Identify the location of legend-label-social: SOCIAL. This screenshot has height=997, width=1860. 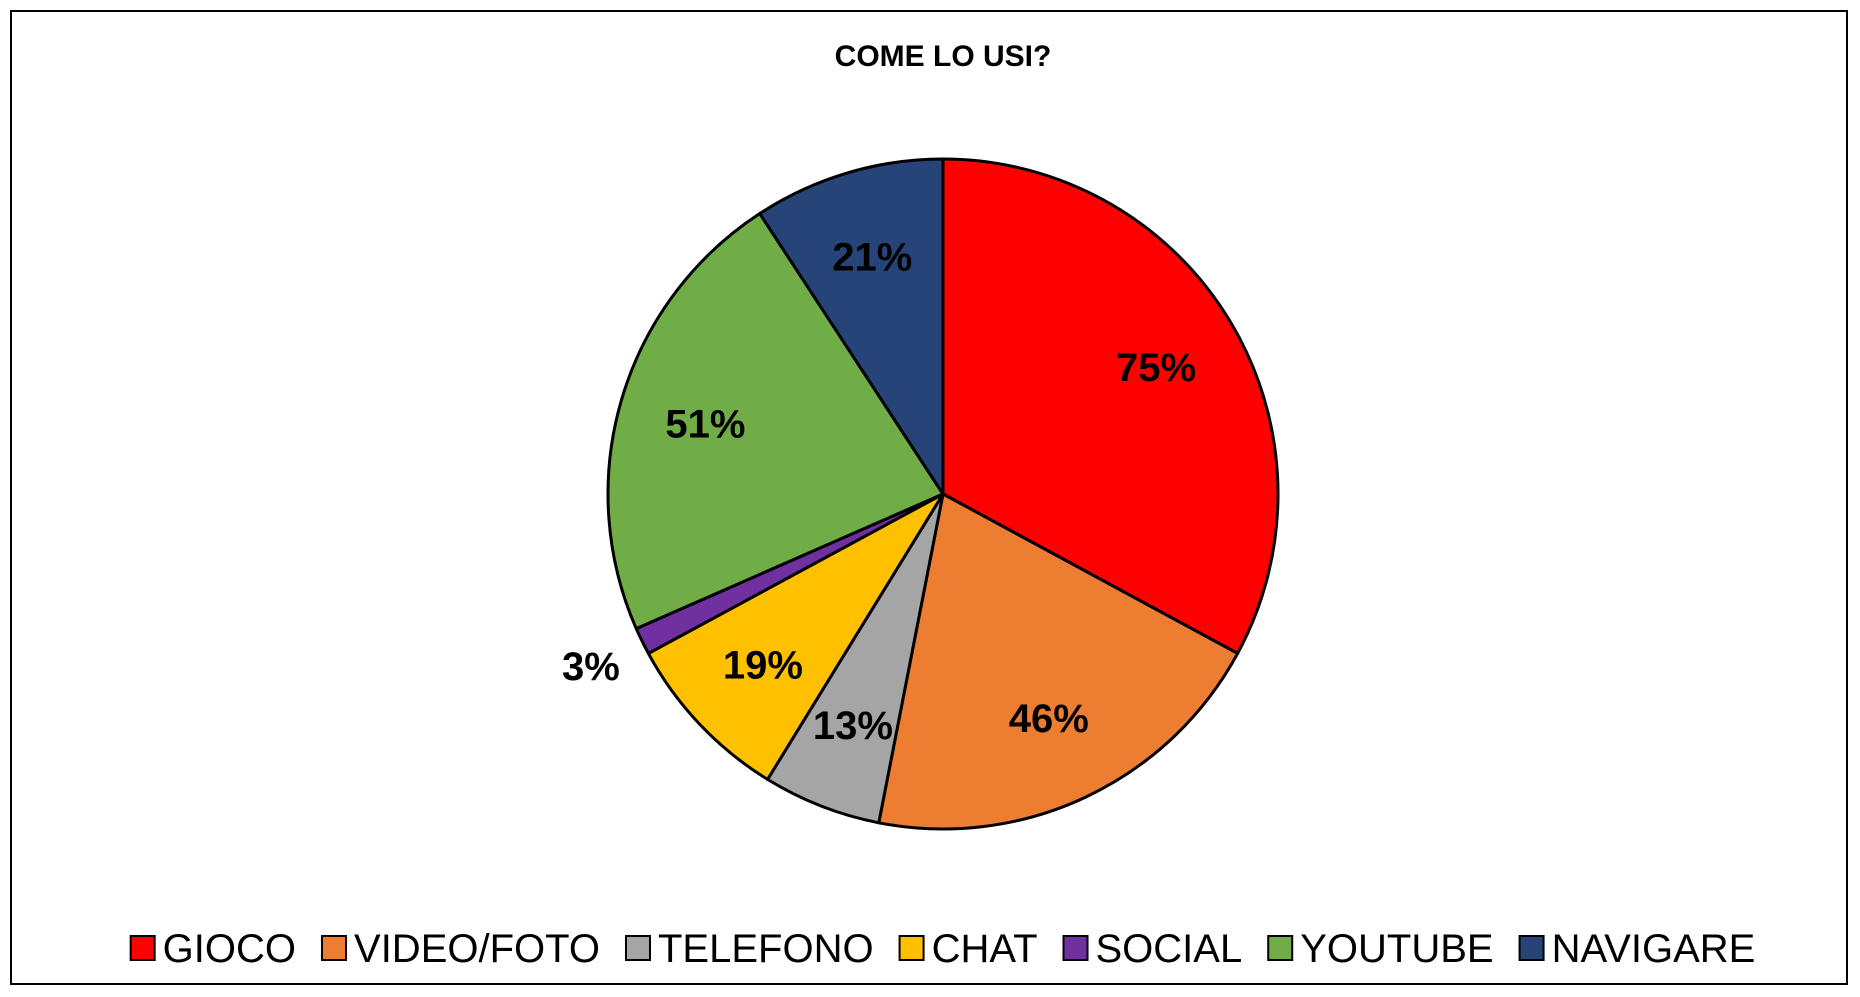
(1169, 949).